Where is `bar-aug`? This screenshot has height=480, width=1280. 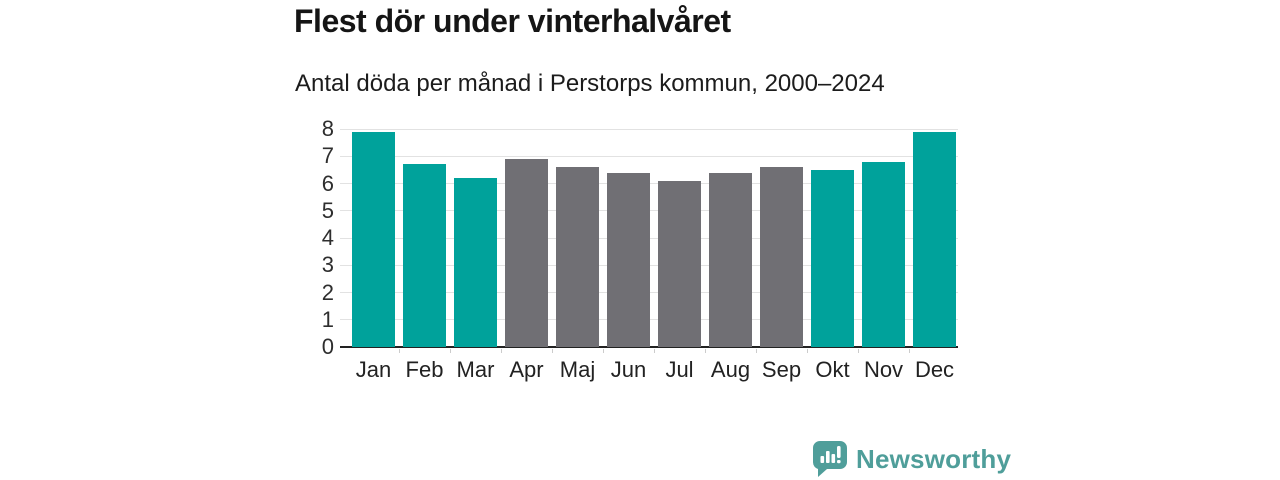 bar-aug is located at coordinates (730, 259).